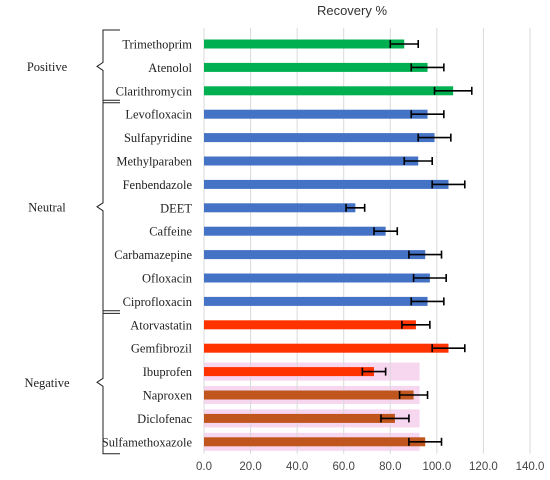 This screenshot has width=550, height=480. Describe the element at coordinates (530, 467) in the screenshot. I see `x-tick-label: 140.0` at that location.